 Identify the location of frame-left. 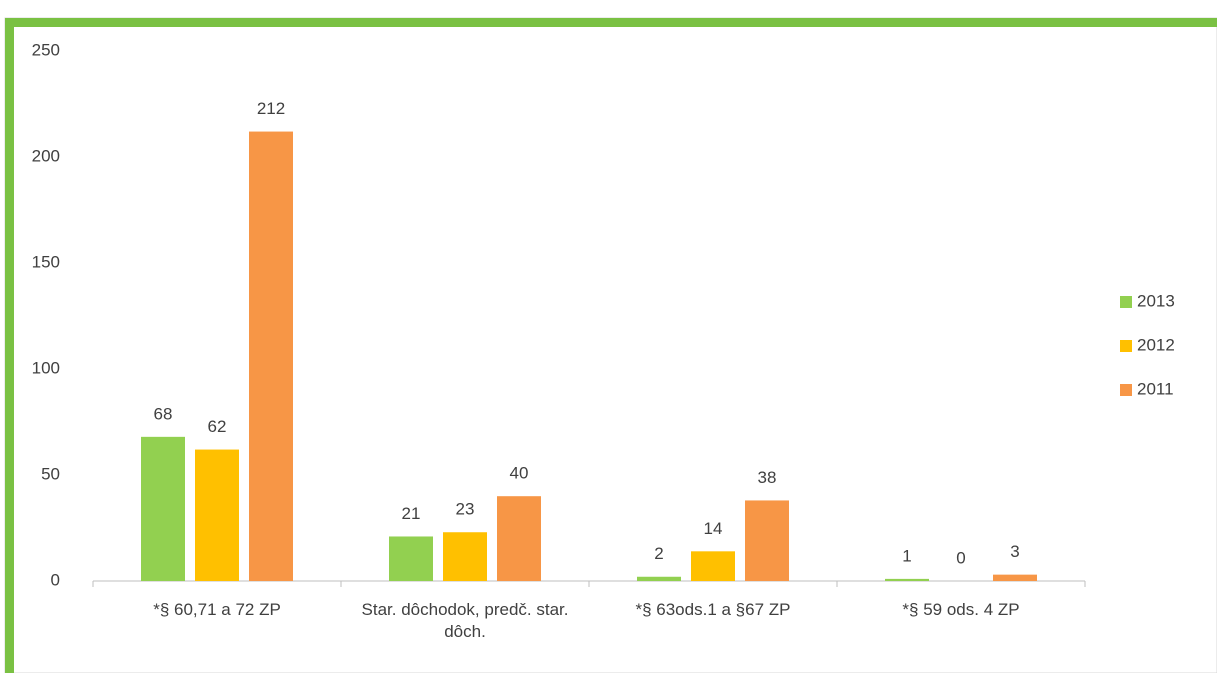
(9, 345).